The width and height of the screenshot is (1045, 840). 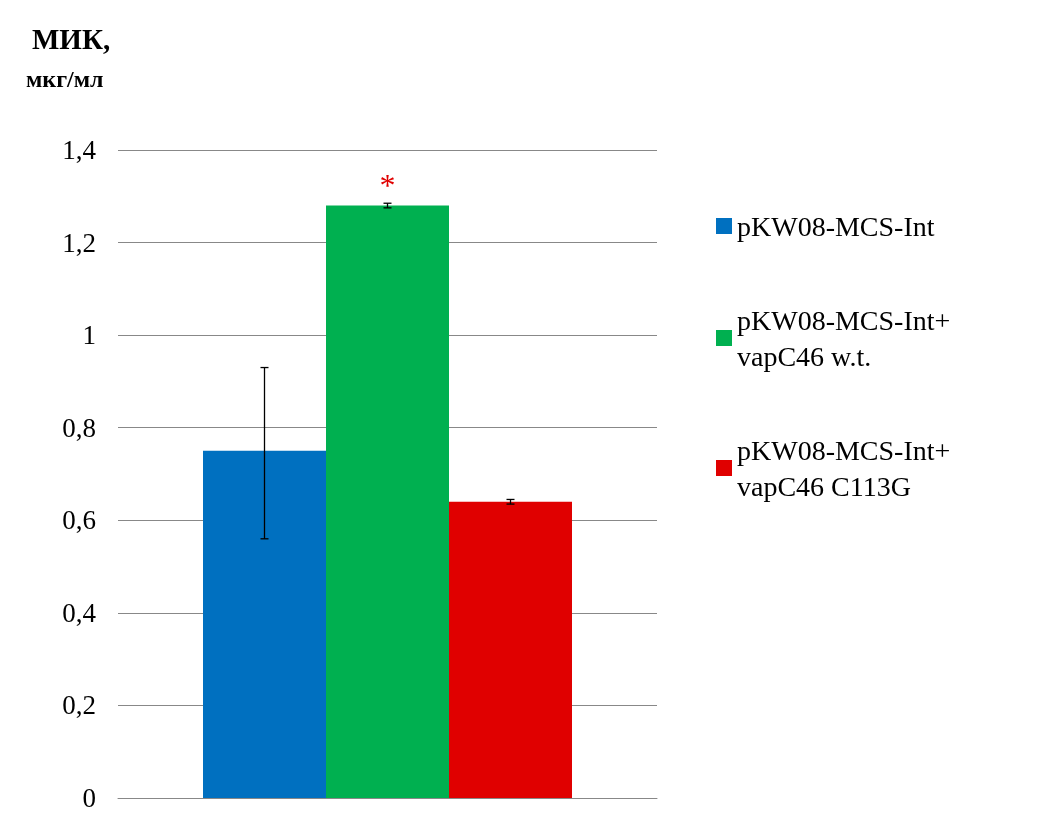 I want to click on y-tick-label: 0,2, so click(x=79, y=705).